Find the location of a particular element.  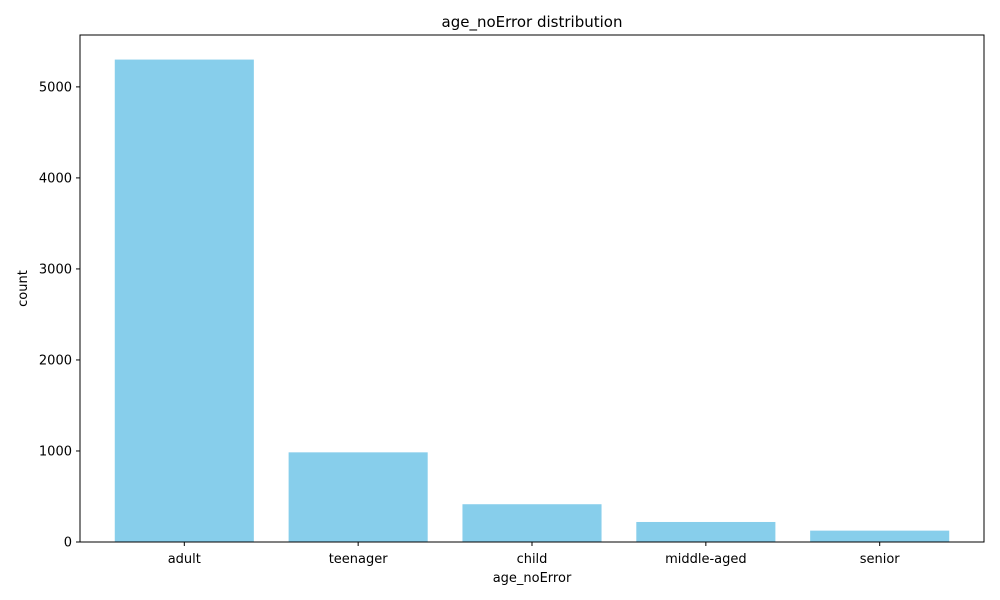

bar-adult is located at coordinates (184, 301).